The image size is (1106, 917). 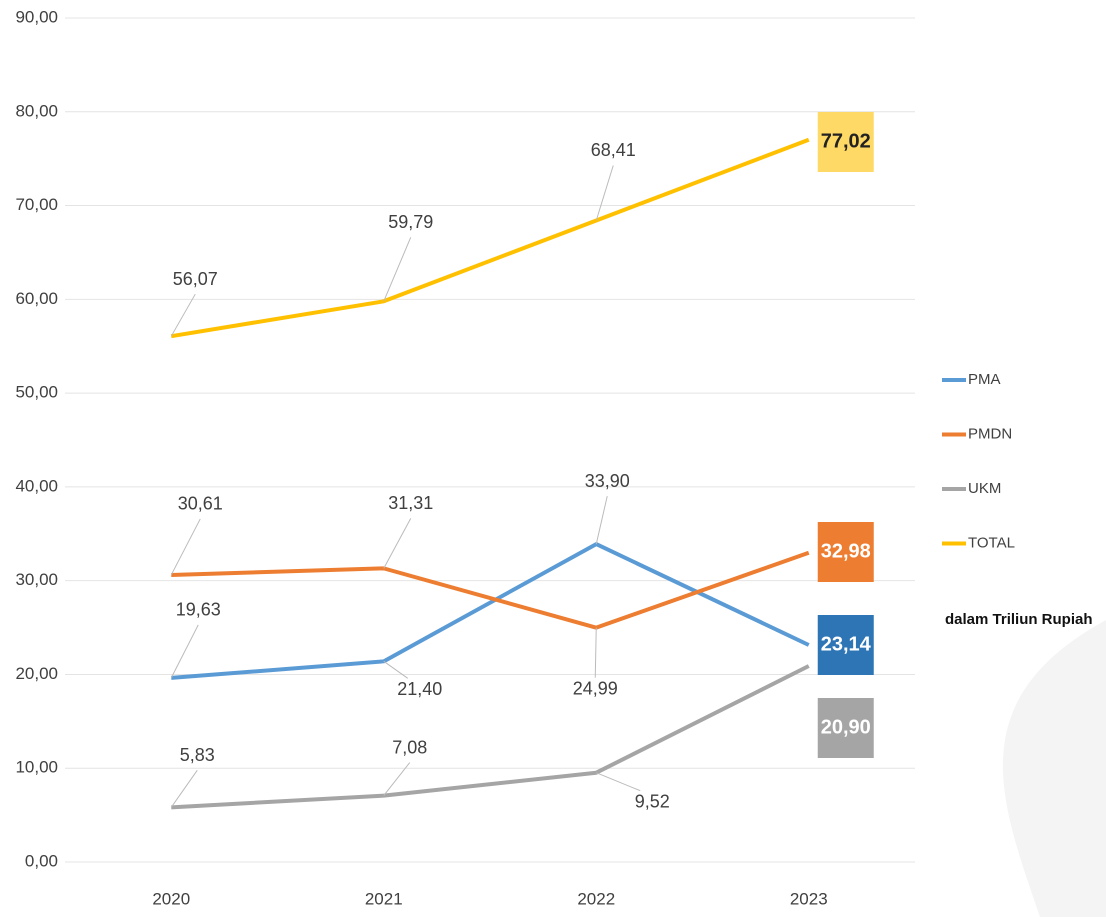 I want to click on data-label: 68,41, so click(x=613, y=150).